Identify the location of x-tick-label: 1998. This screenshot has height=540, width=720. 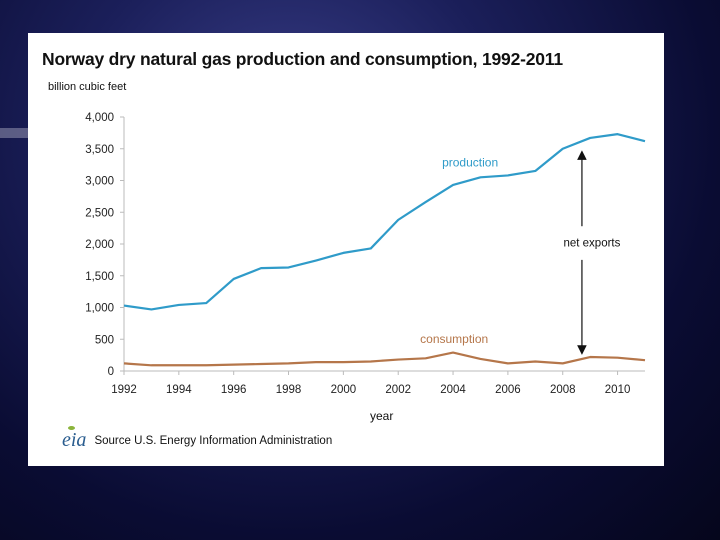
(289, 390).